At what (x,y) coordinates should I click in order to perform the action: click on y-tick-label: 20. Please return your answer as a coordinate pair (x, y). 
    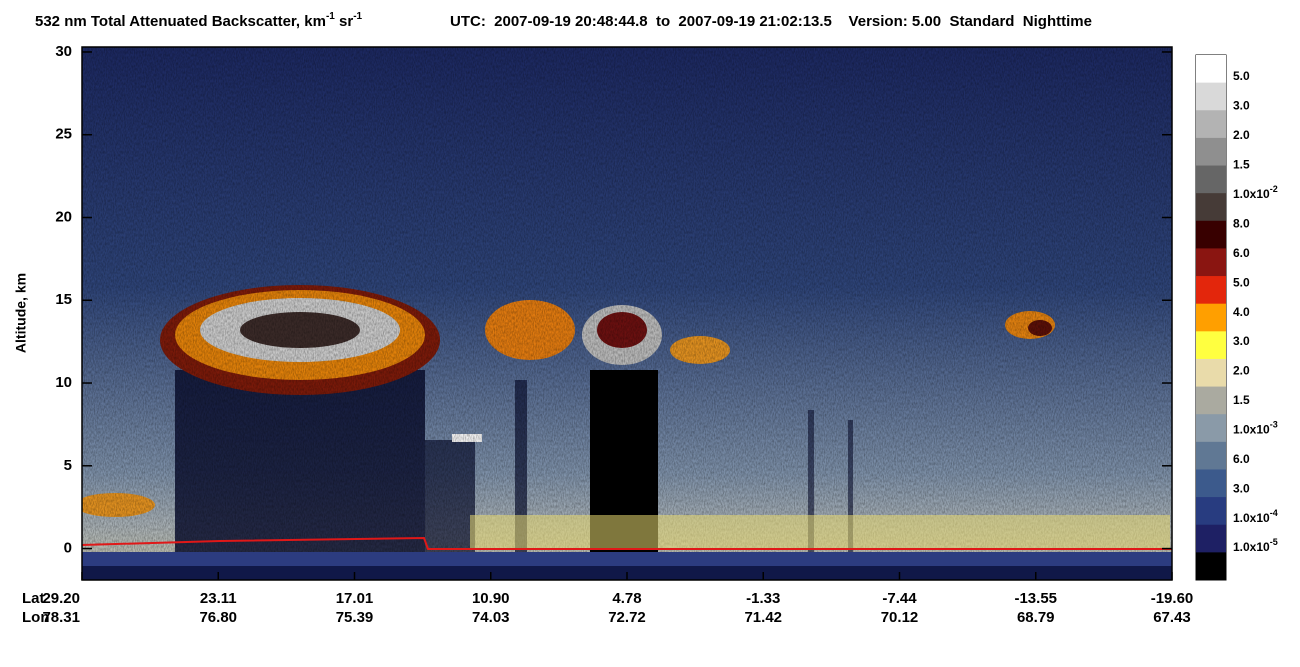
    Looking at the image, I should click on (63, 216).